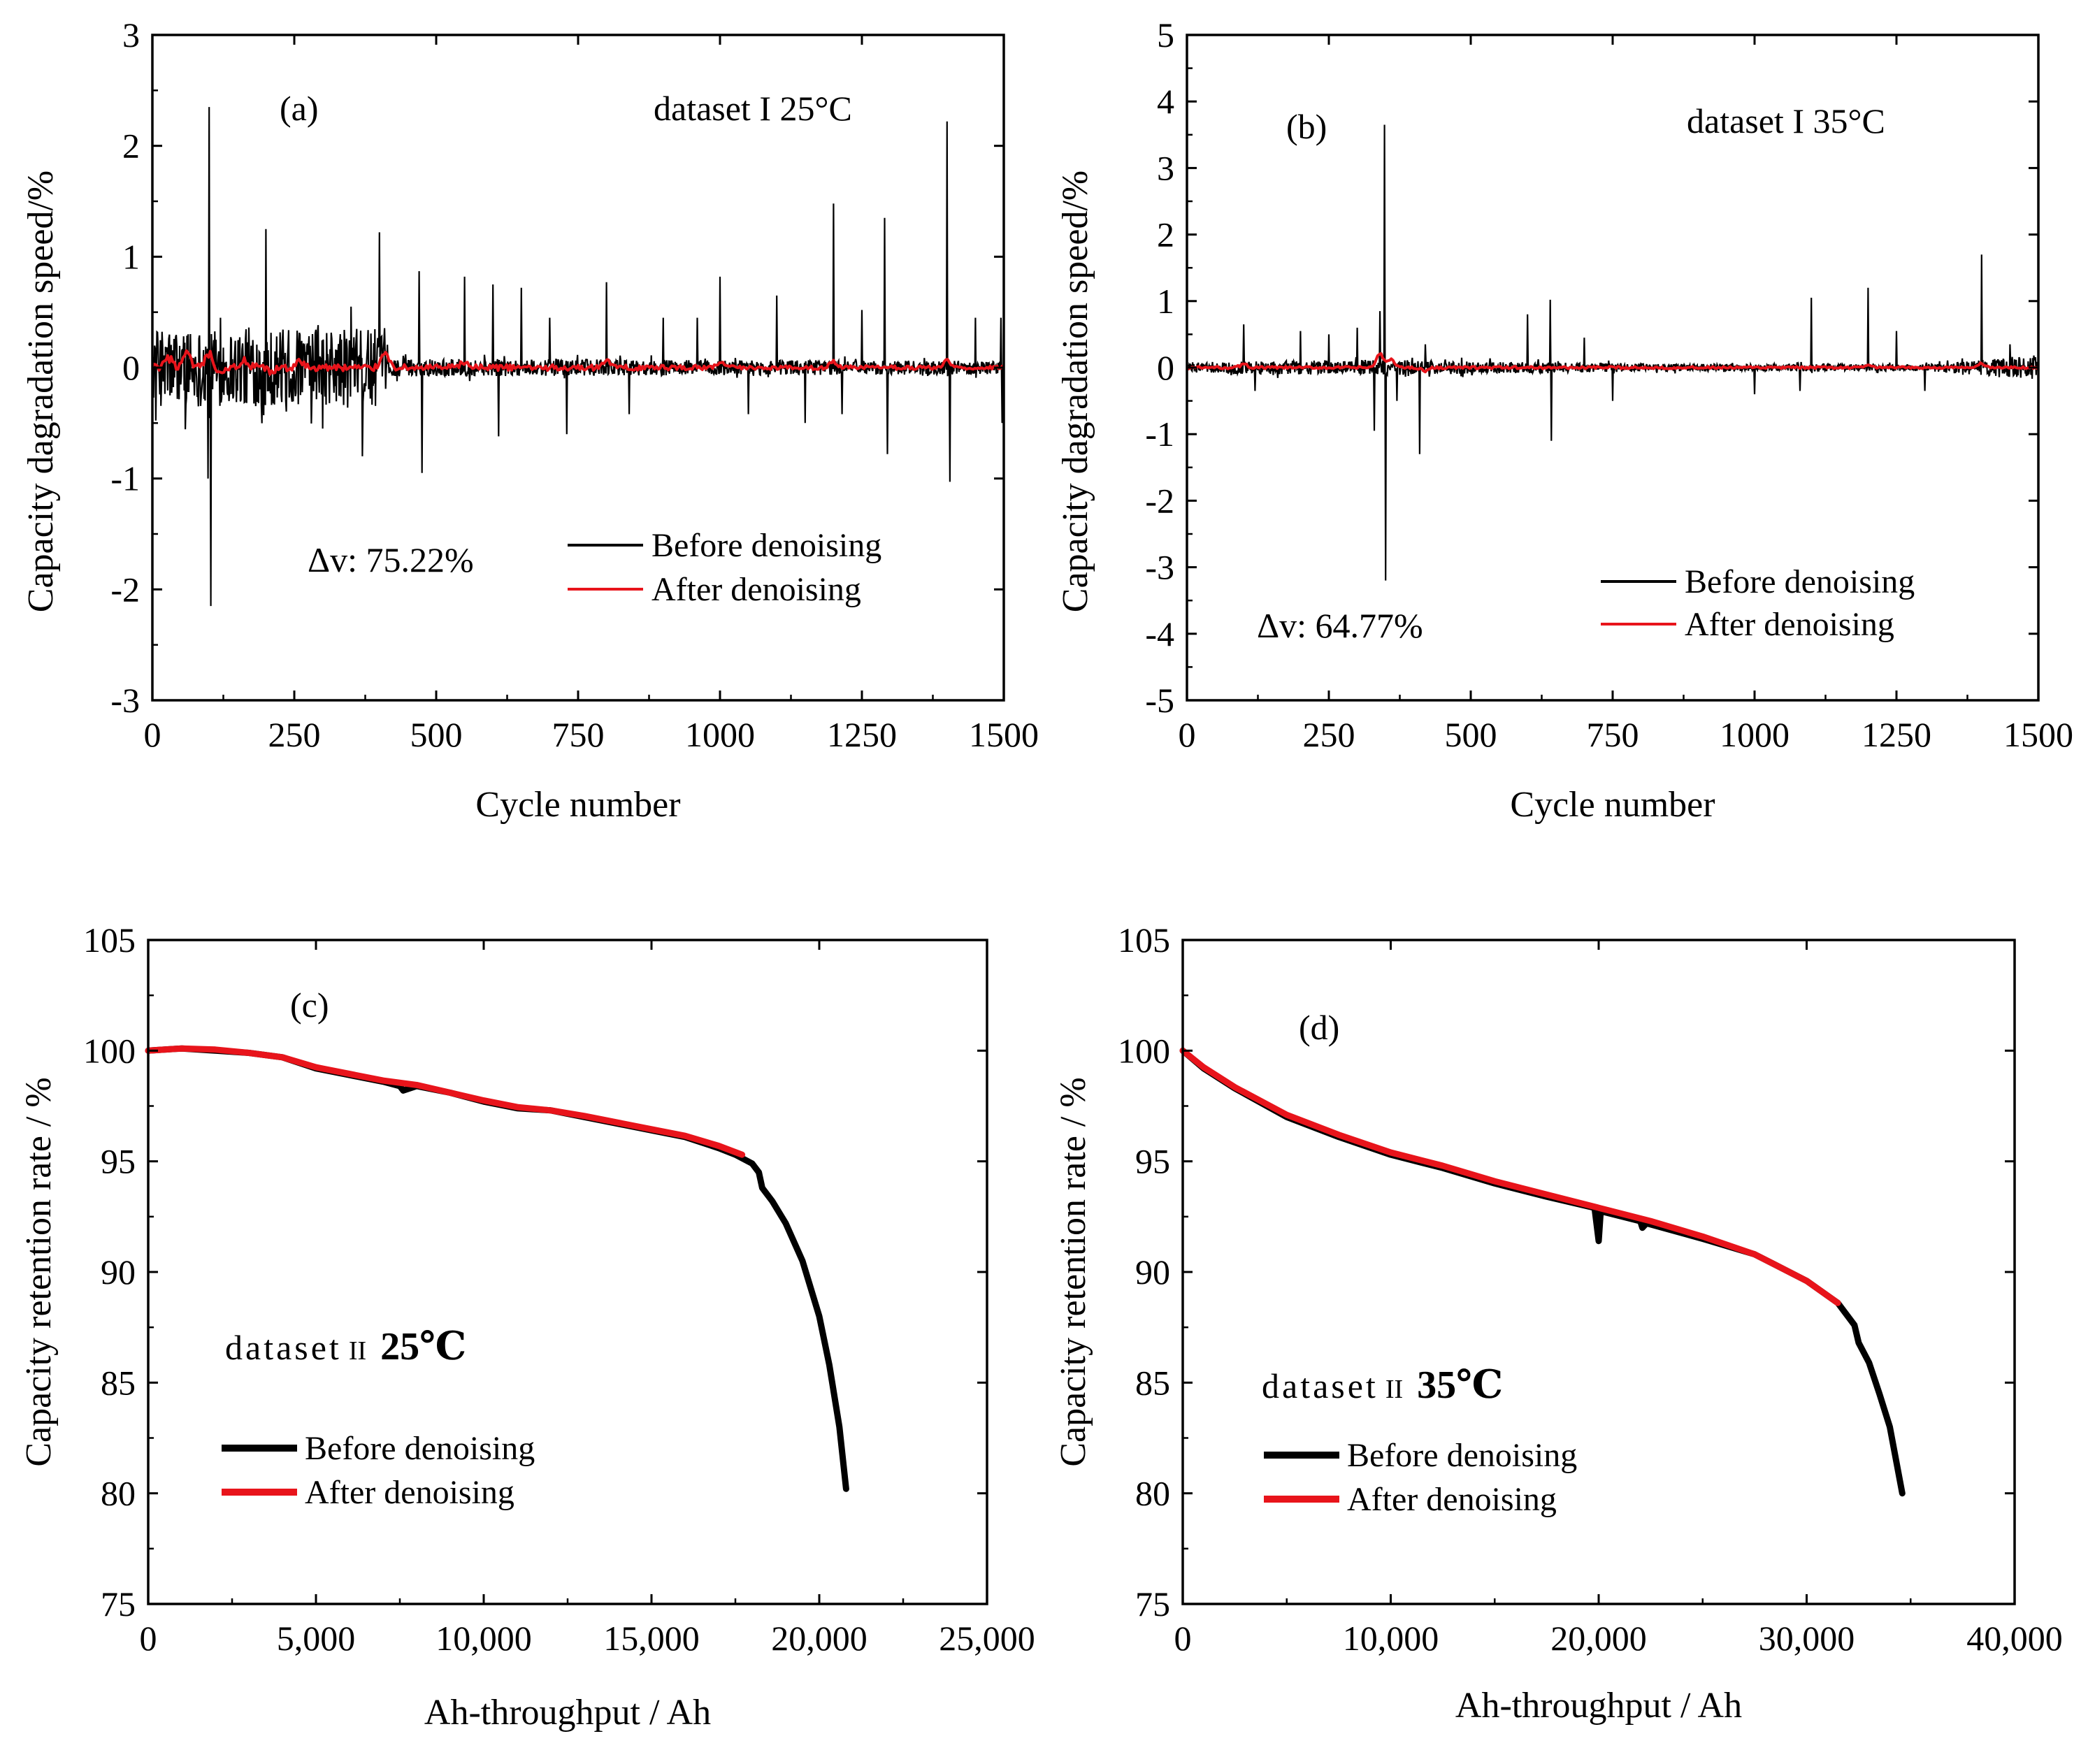 The height and width of the screenshot is (1764, 2088). What do you see at coordinates (1165, 368) in the screenshot?
I see `panel-b-y-tick-label: 0` at bounding box center [1165, 368].